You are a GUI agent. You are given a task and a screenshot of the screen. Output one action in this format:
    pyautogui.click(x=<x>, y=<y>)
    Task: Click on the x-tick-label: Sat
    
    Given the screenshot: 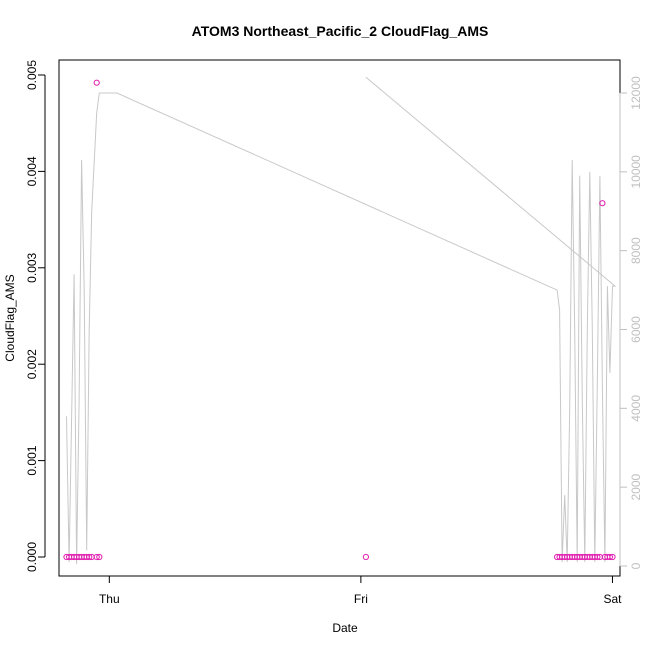 What is the action you would take?
    pyautogui.click(x=612, y=599)
    